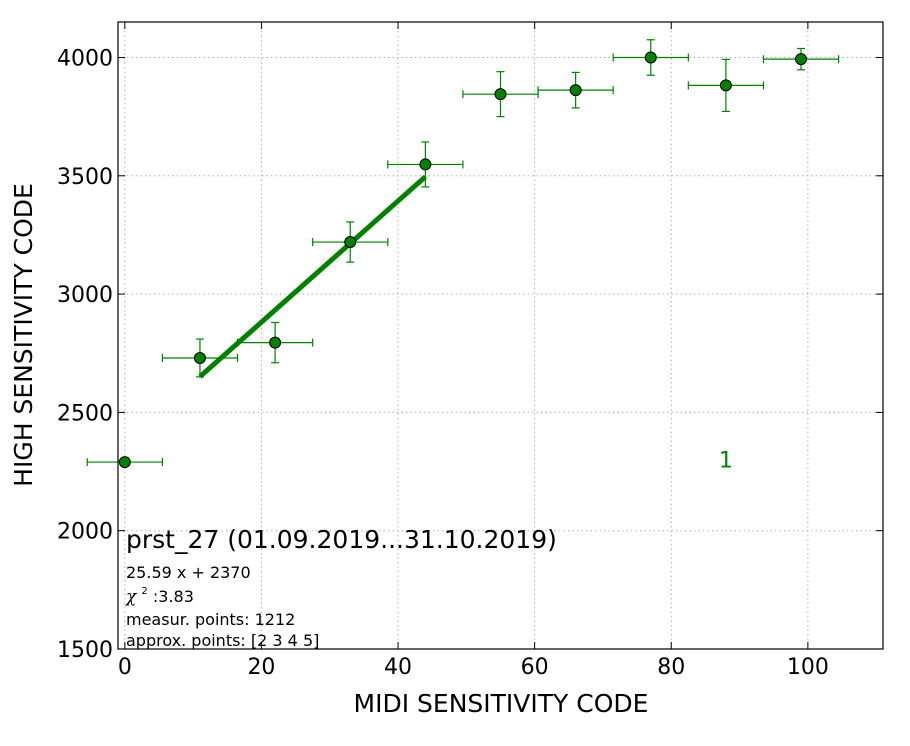  What do you see at coordinates (501, 703) in the screenshot?
I see `x-axis-label: MIDI SENSITIVITY CODE` at bounding box center [501, 703].